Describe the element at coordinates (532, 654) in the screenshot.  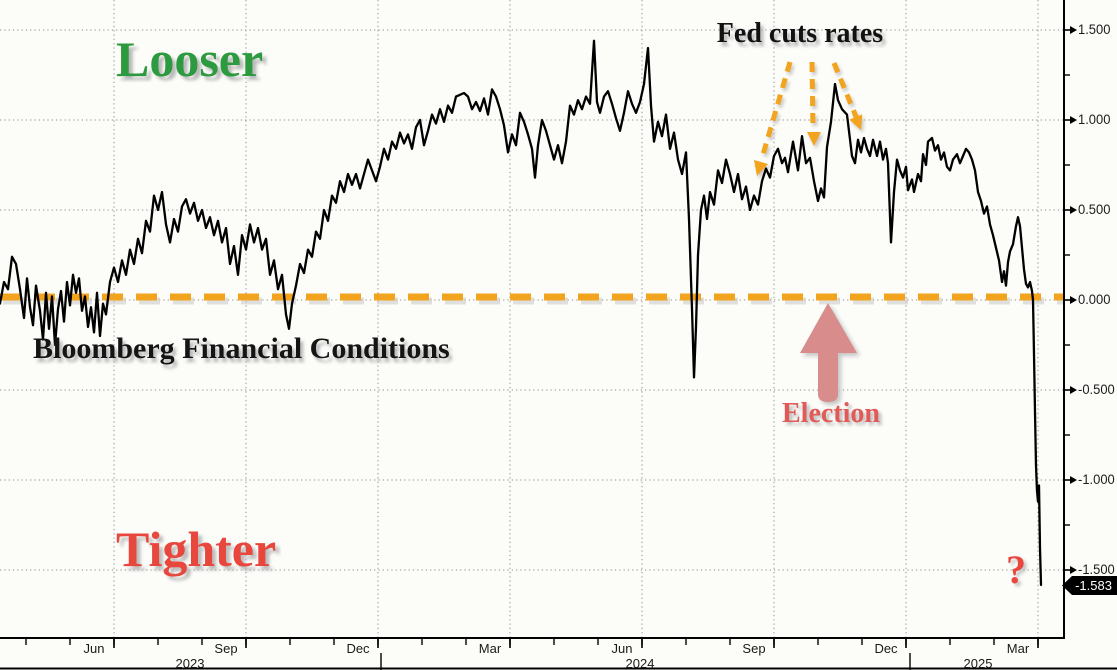
I see `x-axis-ticks` at that location.